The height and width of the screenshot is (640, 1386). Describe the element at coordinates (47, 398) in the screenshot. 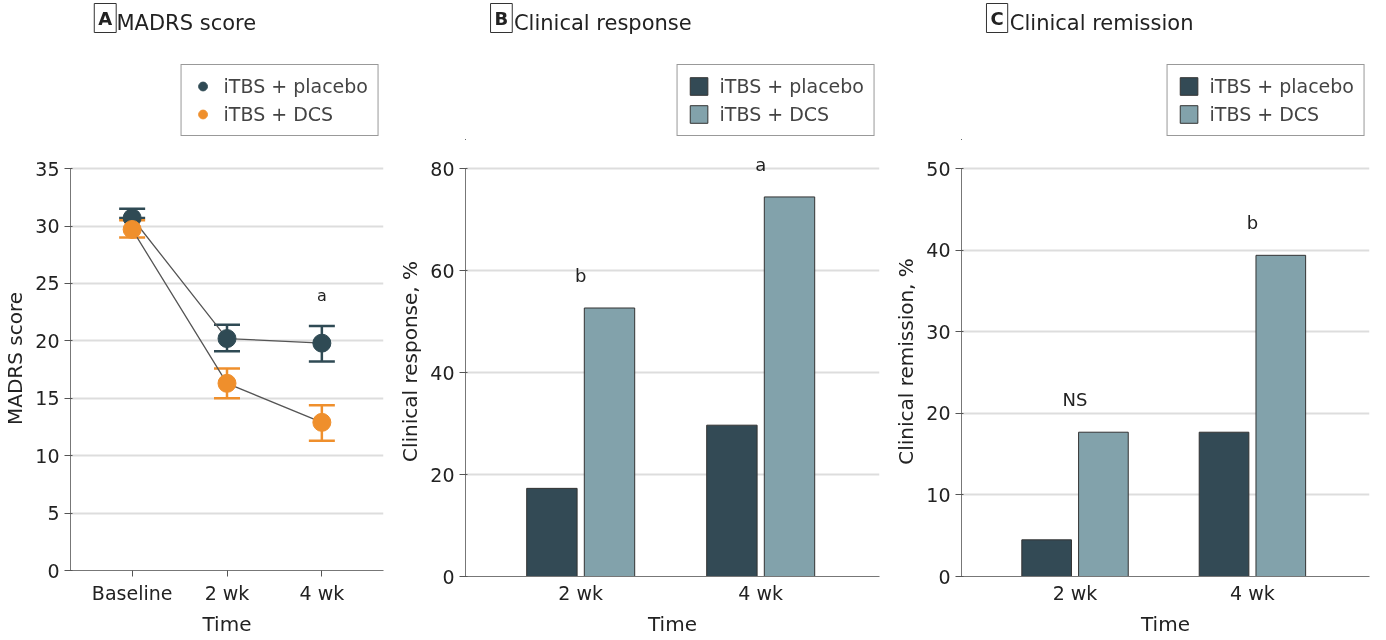

I see `y-tick-label: 15` at that location.